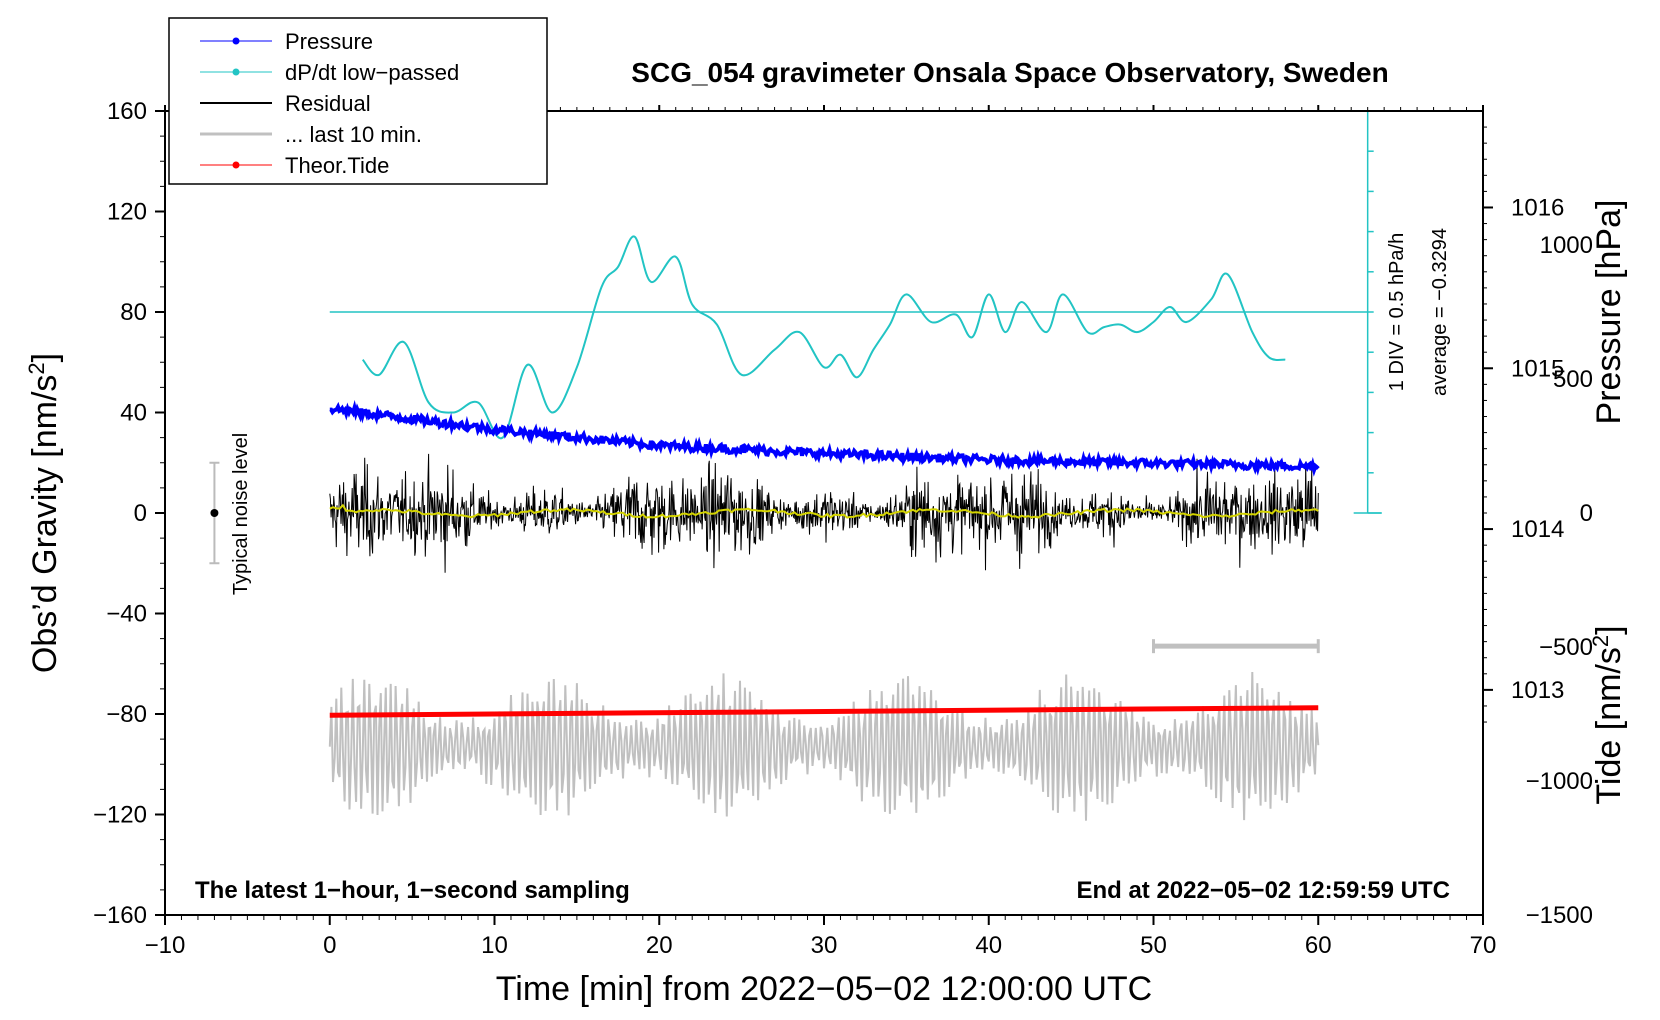 The image size is (1660, 1020). I want to click on x-tick-label: 70, so click(1483, 945).